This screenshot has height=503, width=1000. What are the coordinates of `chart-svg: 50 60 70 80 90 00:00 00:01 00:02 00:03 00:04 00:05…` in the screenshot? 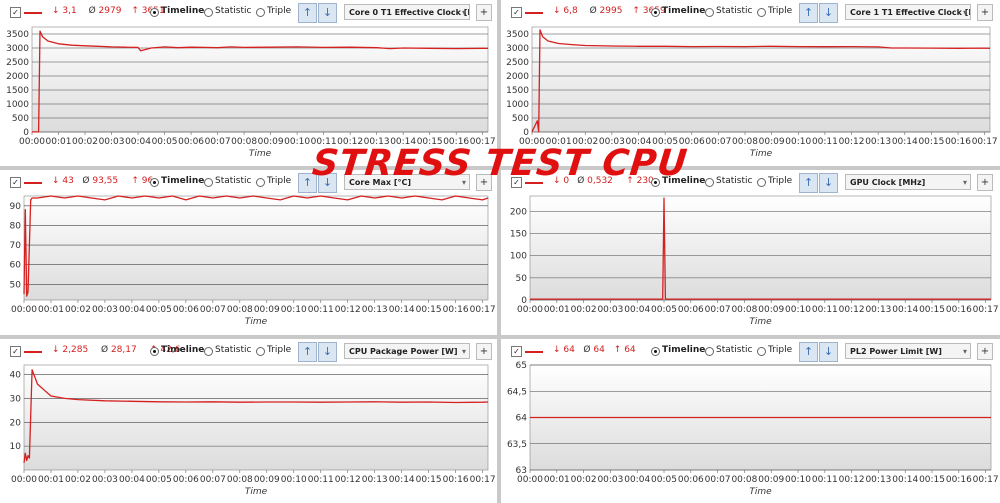 It's located at (253, 261).